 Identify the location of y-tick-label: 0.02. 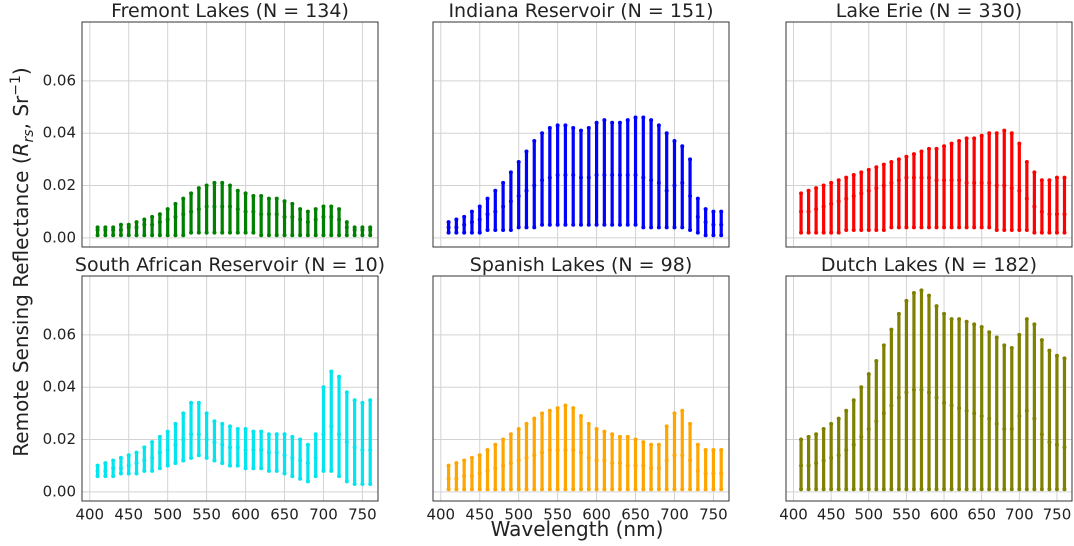
(59, 439).